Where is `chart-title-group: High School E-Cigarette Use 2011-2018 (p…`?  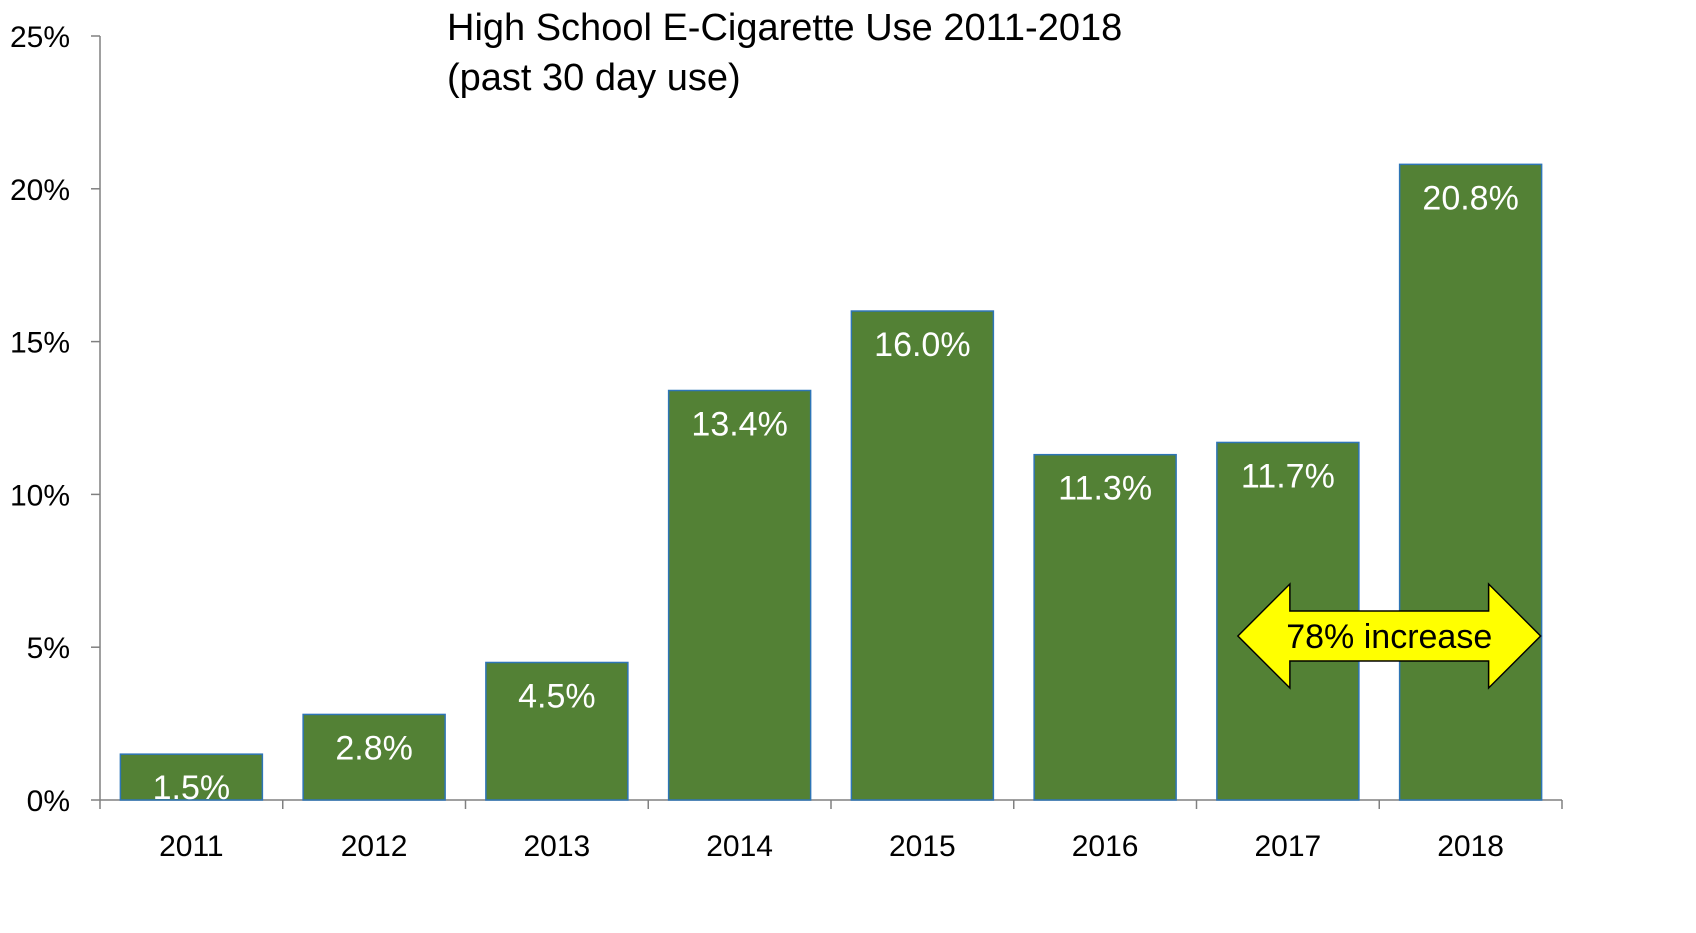 chart-title-group: High School E-Cigarette Use 2011-2018 (p… is located at coordinates (784, 53).